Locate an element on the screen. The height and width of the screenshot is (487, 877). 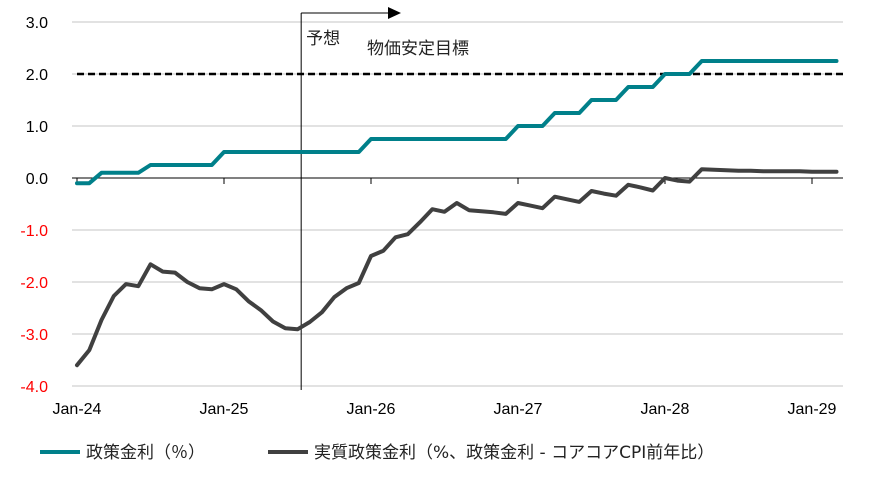
y-tick-label: 3.0 is located at coordinates (37, 23).